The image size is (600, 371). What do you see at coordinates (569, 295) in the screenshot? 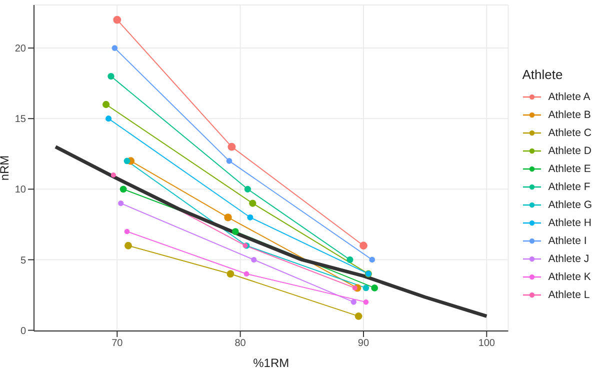
I see `legend-label: Athlete L` at bounding box center [569, 295].